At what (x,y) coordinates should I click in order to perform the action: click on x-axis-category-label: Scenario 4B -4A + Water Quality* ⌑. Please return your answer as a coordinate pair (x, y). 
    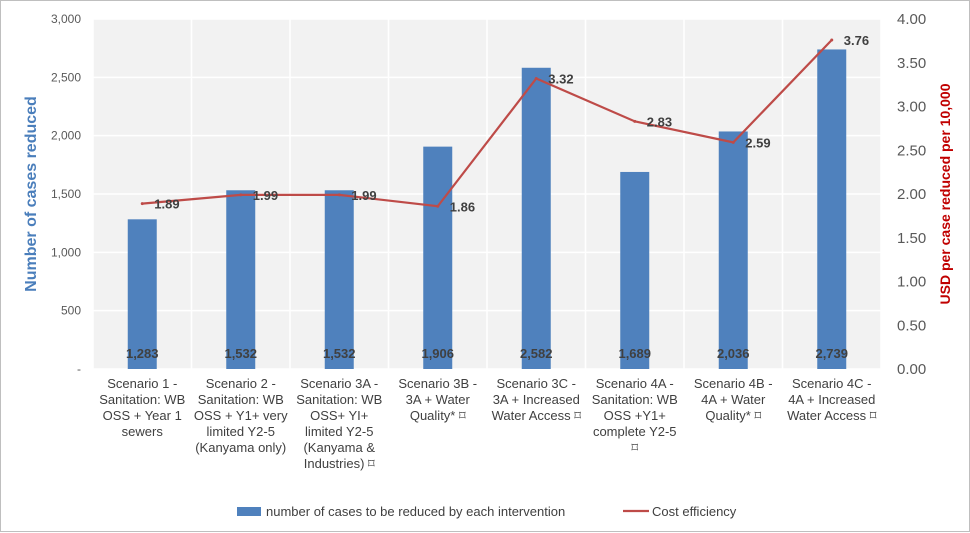
    Looking at the image, I should click on (733, 399).